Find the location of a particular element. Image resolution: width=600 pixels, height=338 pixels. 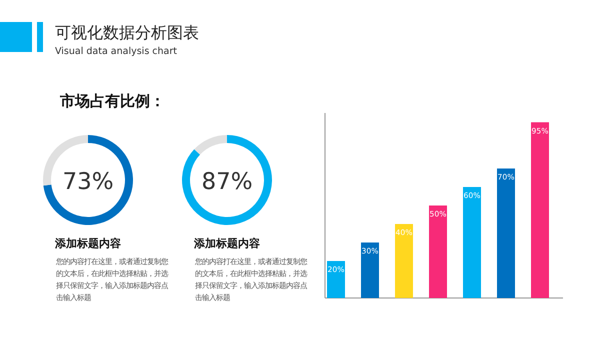

data-label: 87% is located at coordinates (227, 182).